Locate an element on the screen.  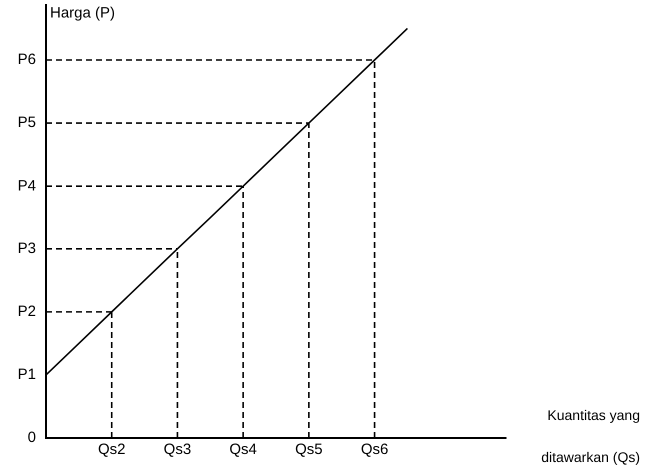
text: P4 is located at coordinates (27, 185).